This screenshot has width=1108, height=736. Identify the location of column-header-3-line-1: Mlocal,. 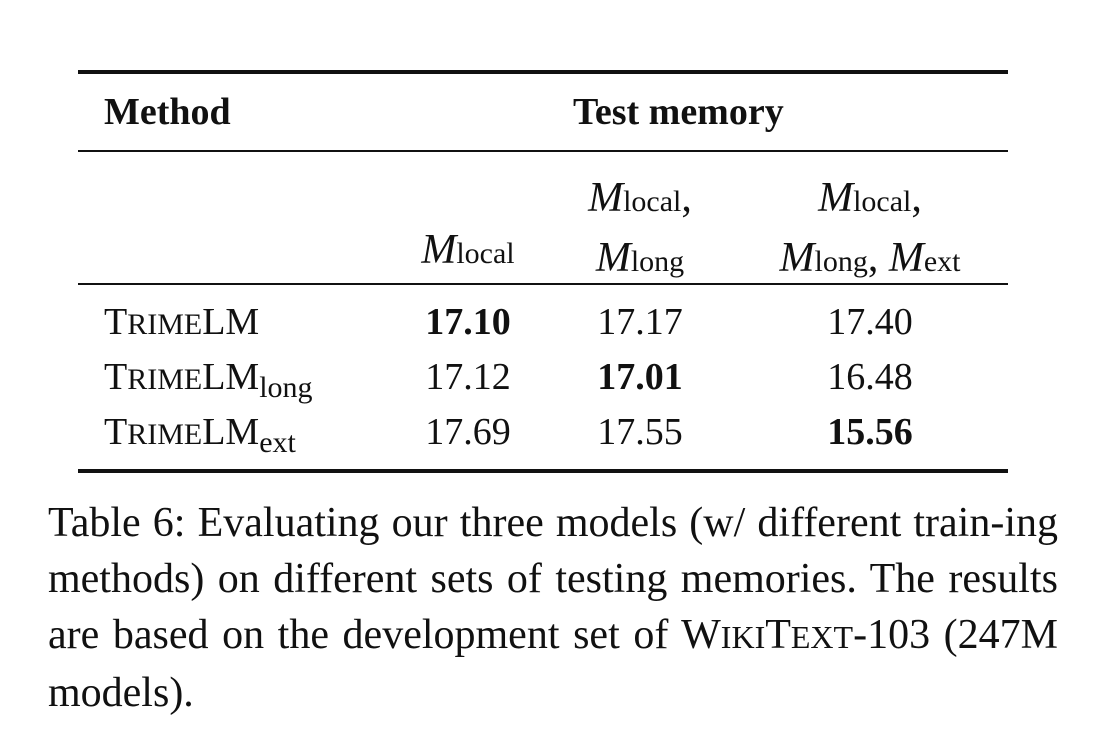
(870, 198).